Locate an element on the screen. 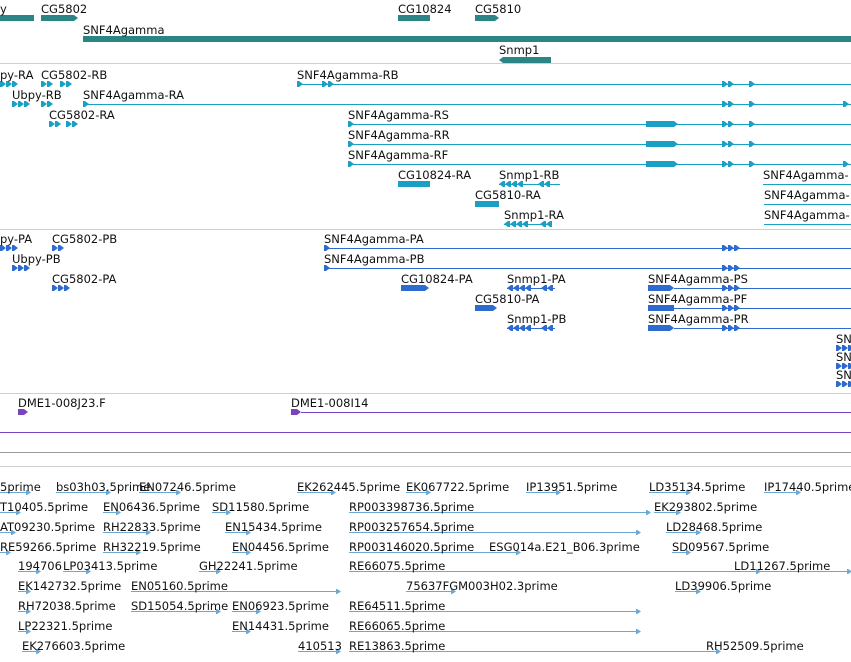 The width and height of the screenshot is (851, 662). clone-label: DME1-008I14 is located at coordinates (330, 403).